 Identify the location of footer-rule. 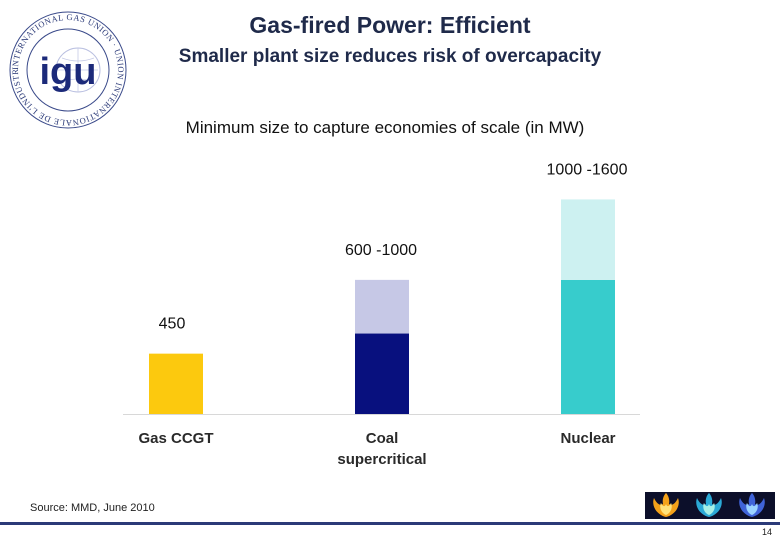
(390, 523).